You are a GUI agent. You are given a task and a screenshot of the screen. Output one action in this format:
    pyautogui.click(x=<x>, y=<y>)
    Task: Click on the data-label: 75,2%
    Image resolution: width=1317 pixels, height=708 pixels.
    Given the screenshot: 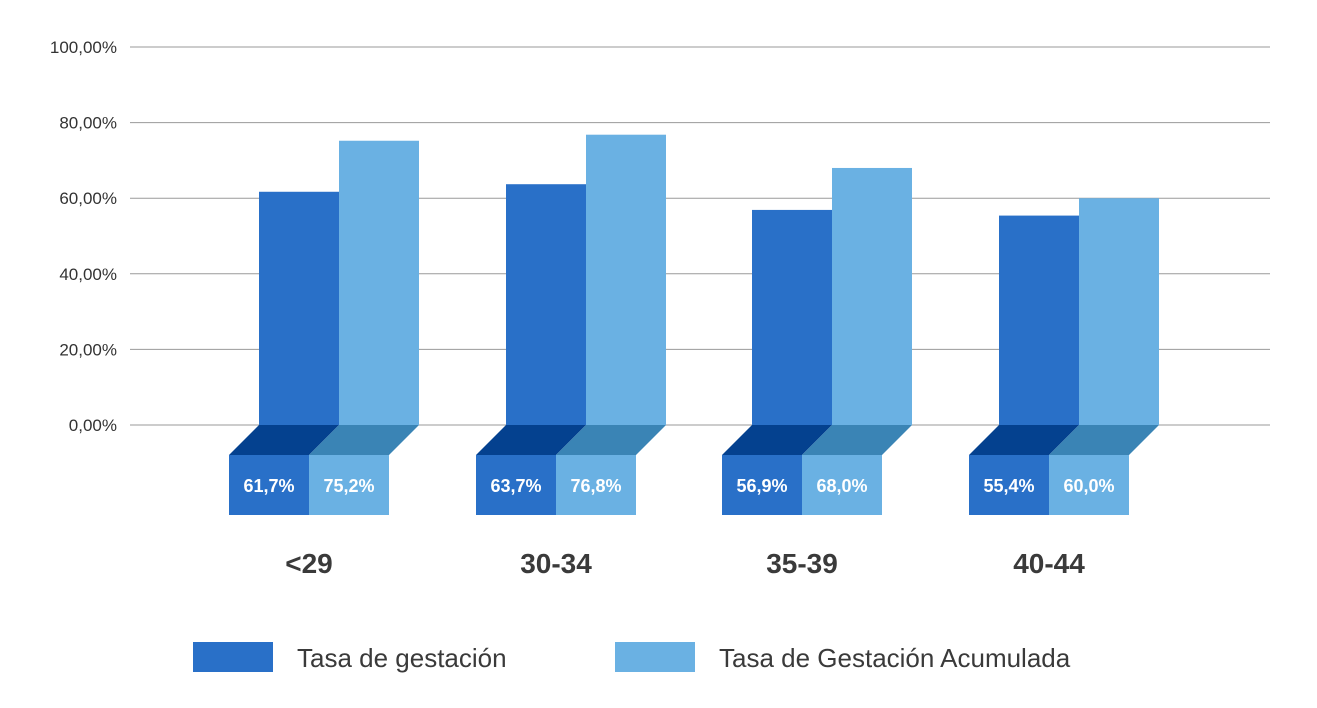 What is the action you would take?
    pyautogui.click(x=348, y=486)
    